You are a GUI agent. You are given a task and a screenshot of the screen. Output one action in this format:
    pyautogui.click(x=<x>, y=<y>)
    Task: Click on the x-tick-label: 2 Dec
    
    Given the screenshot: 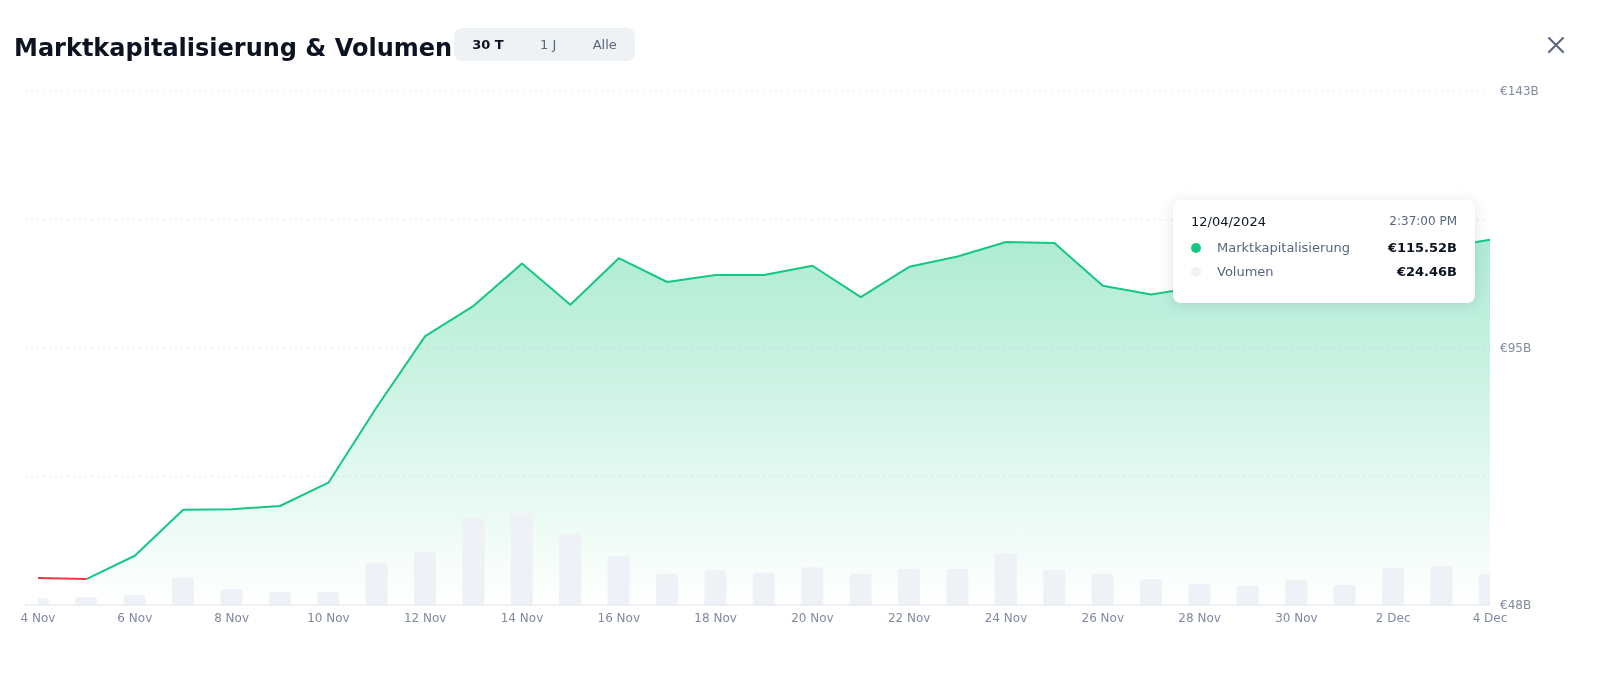 What is the action you would take?
    pyautogui.click(x=1393, y=617)
    